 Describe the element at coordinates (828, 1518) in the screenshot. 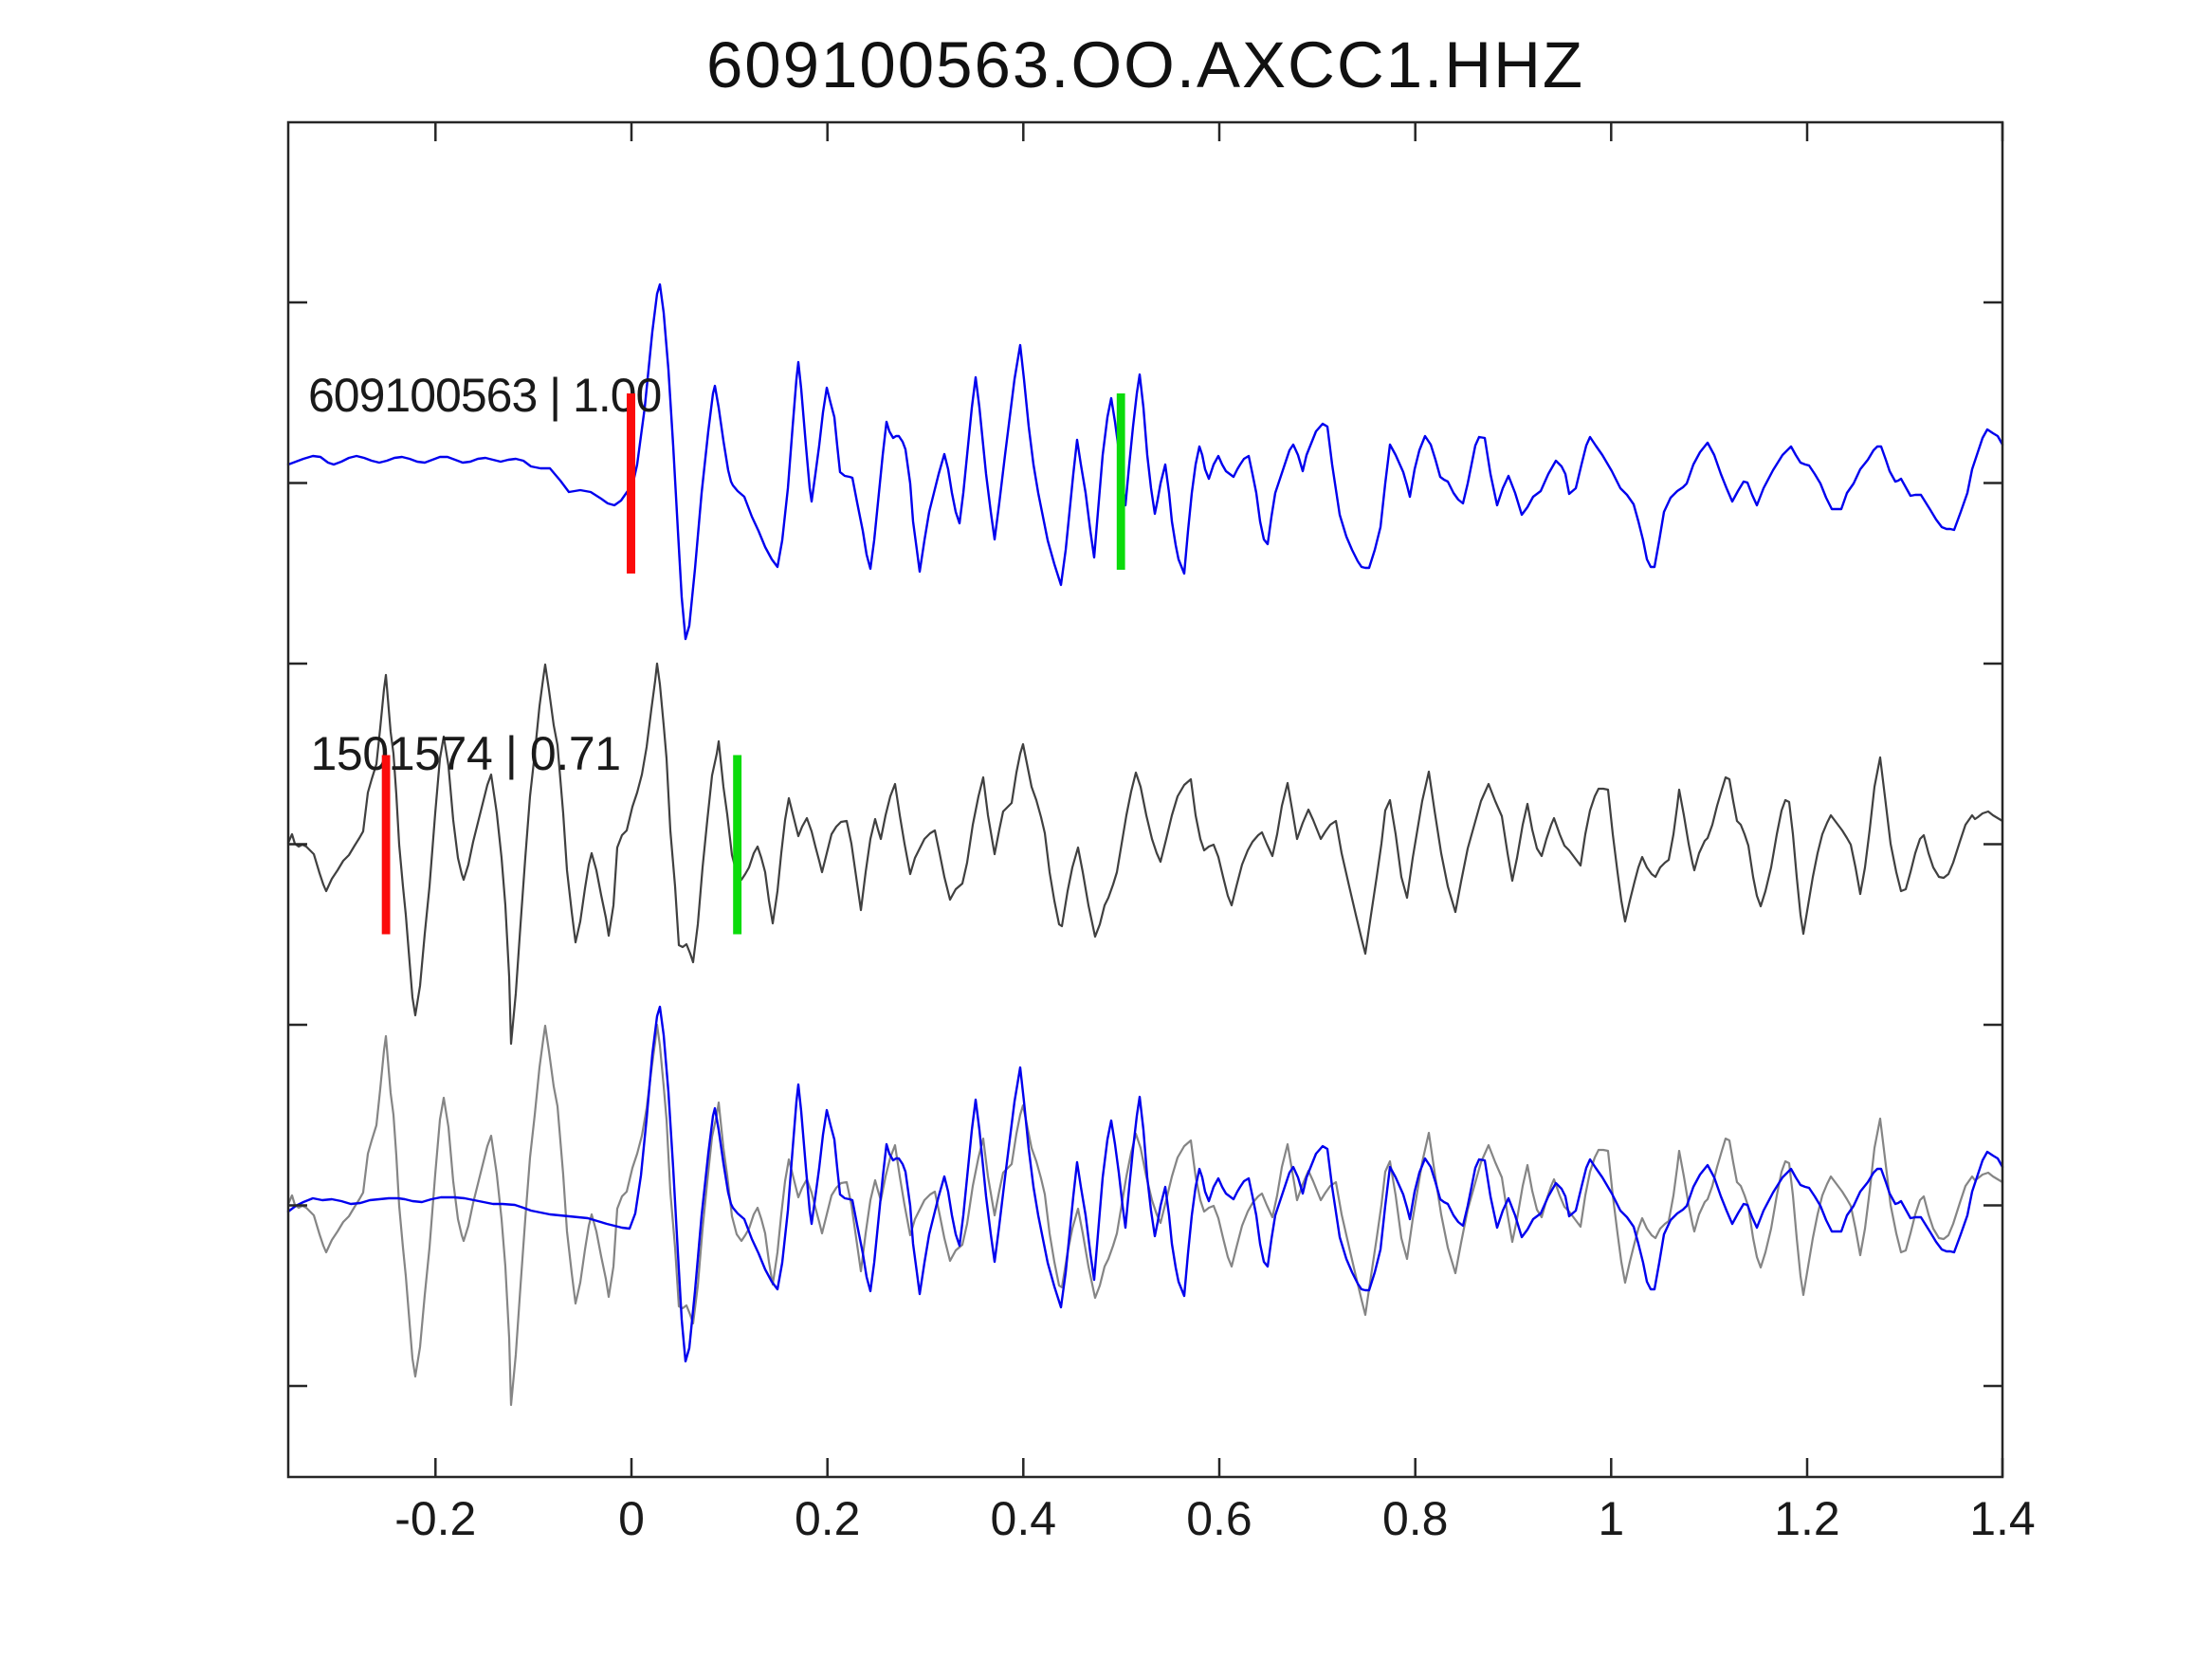

I see `svg-text: 0.2` at that location.